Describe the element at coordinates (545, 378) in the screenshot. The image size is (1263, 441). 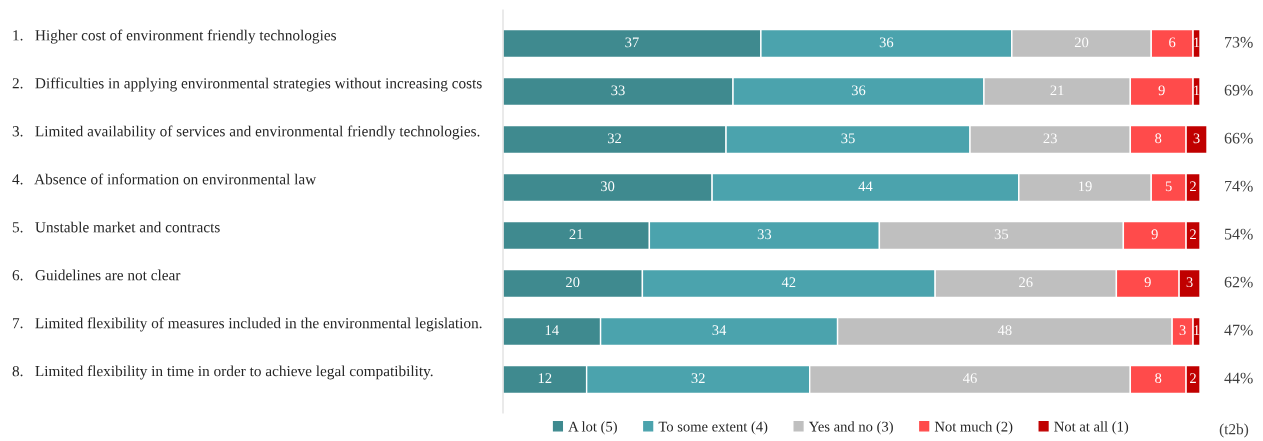
I see `data-label: 12` at that location.